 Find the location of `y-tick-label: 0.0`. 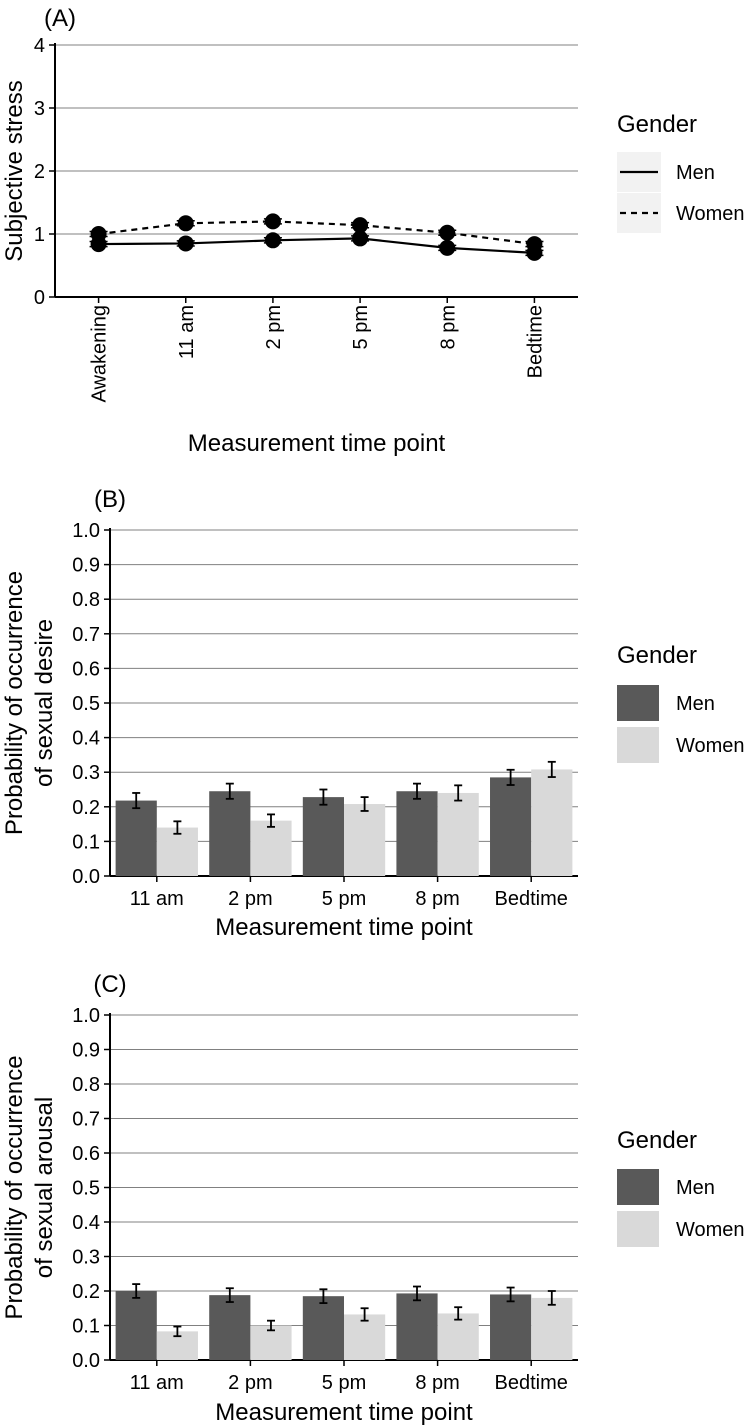

y-tick-label: 0.0 is located at coordinates (86, 877).